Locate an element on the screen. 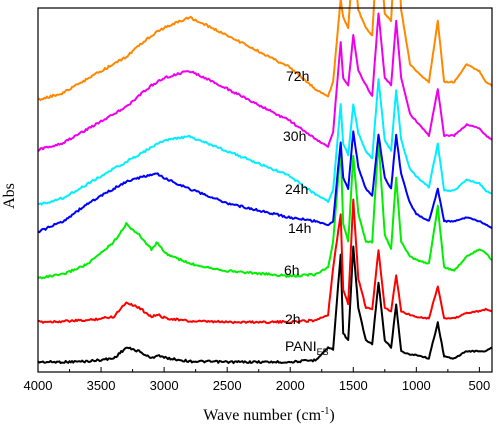 This screenshot has height=436, width=500. x-tick-label: 2500 is located at coordinates (227, 385).